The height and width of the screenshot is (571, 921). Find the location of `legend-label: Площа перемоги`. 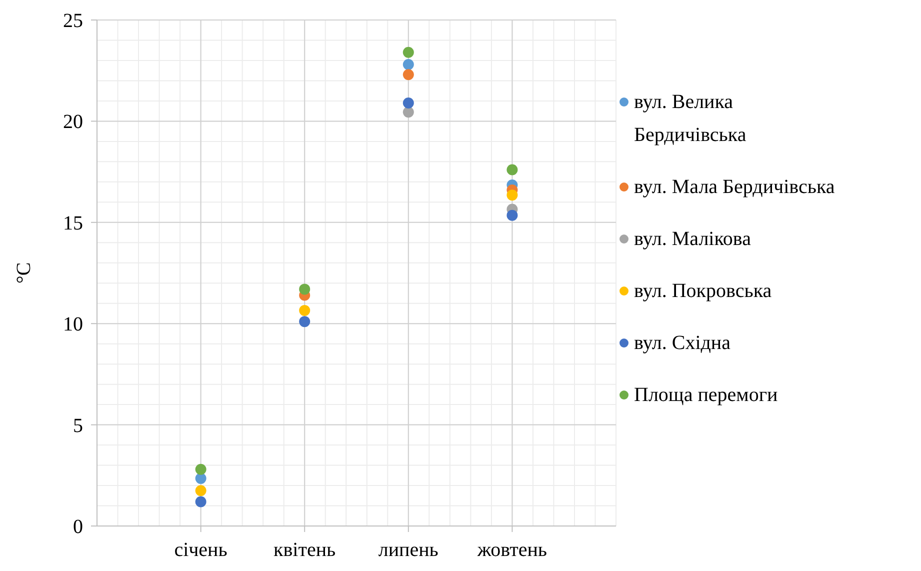

legend-label: Площа перемоги is located at coordinates (706, 395).